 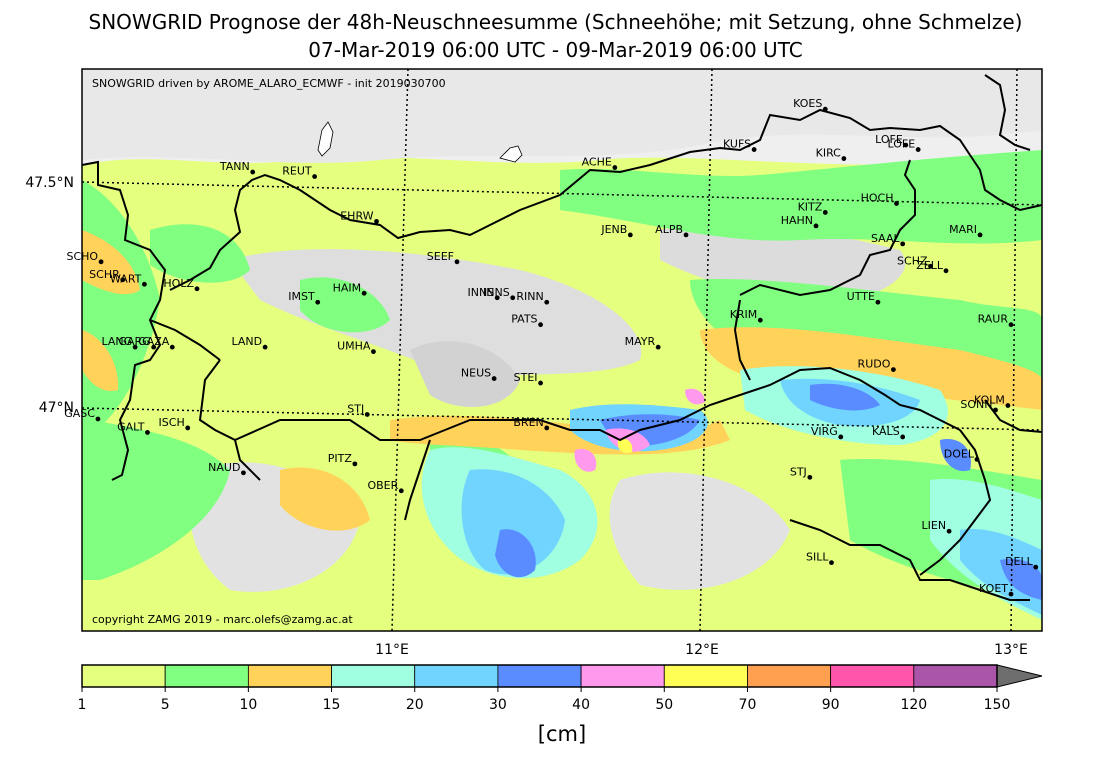 I want to click on station-label: IMST, so click(x=301, y=296).